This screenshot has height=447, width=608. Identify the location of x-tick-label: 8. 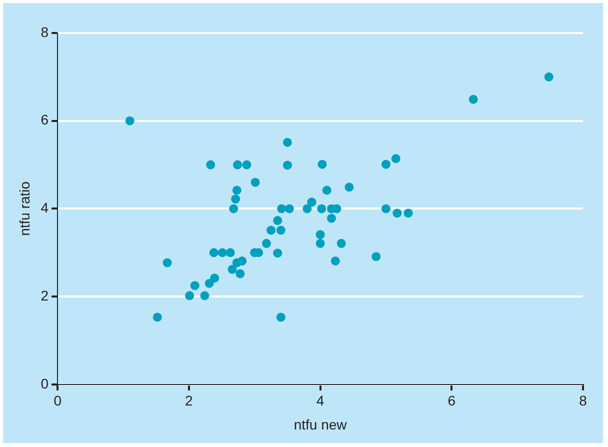
(583, 400).